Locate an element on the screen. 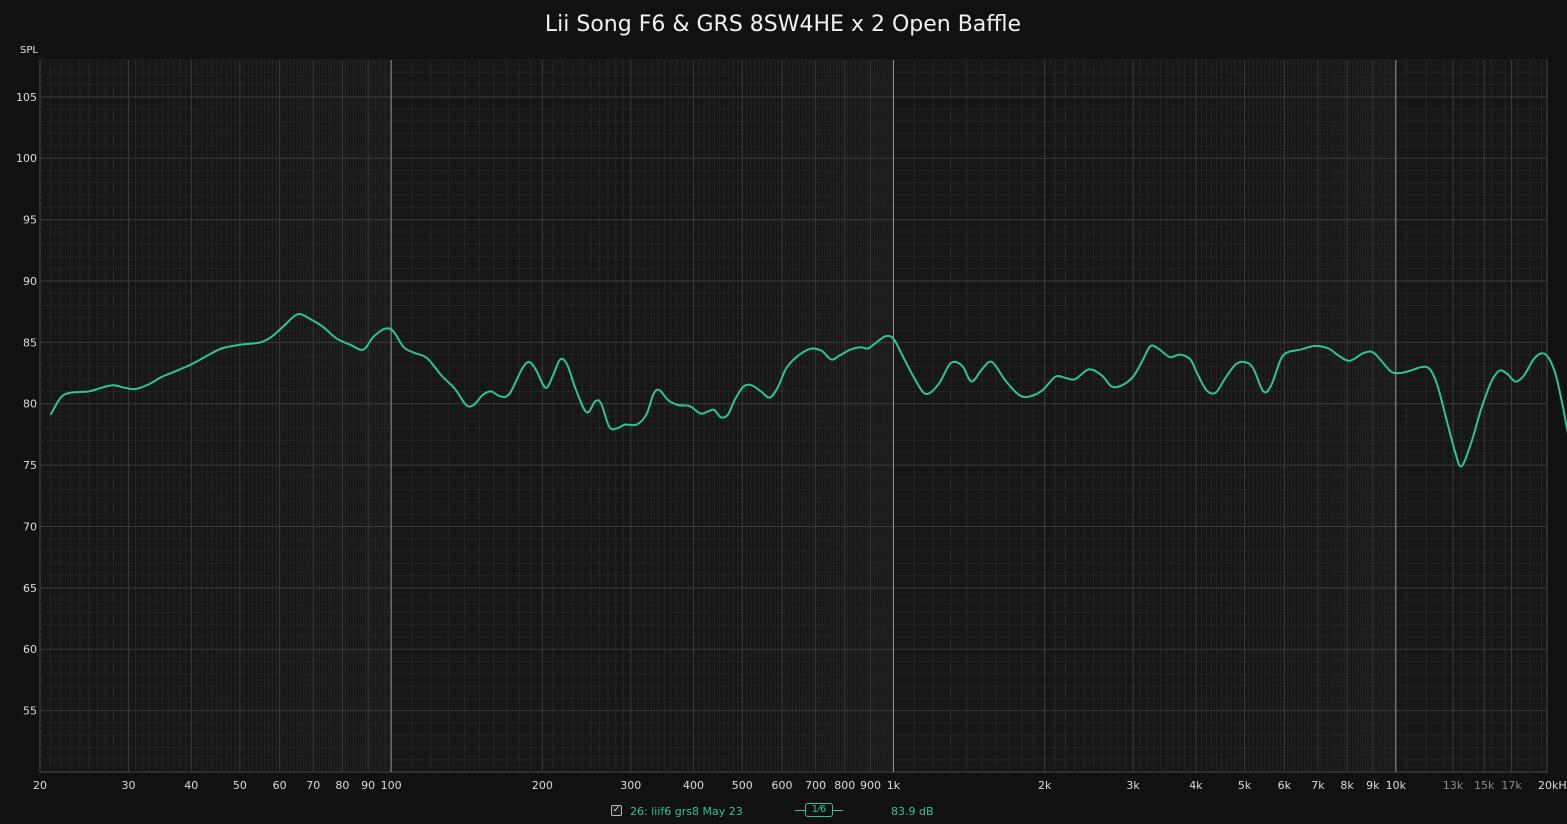  y-tick-label: 105 is located at coordinates (26, 97).